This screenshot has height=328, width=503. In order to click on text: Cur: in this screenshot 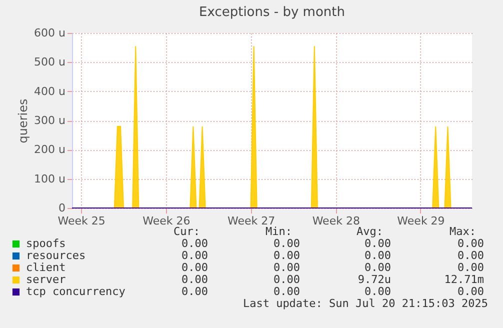, I will do `click(187, 231)`.